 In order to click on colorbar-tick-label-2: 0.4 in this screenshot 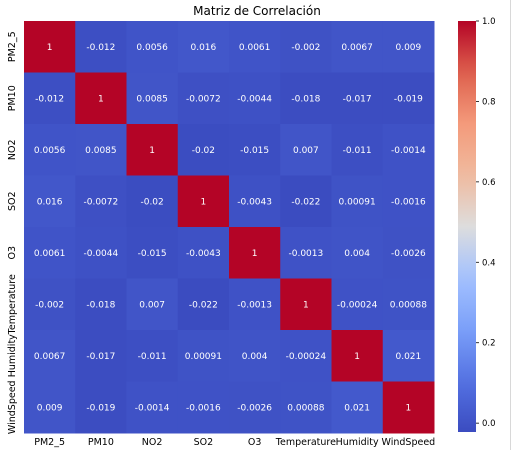, I will do `click(489, 263)`.